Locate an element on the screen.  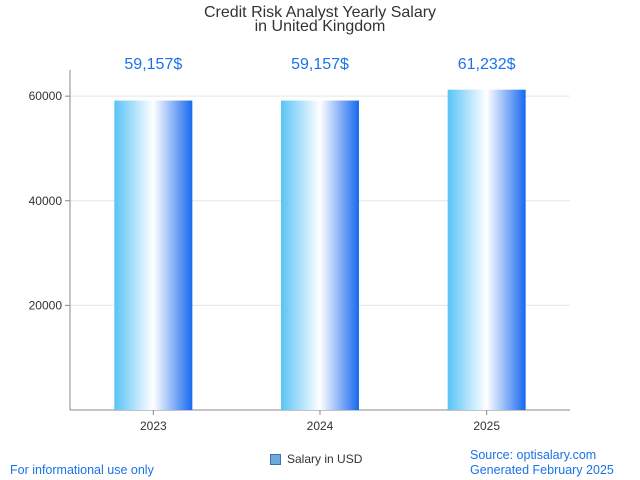
y-tick-label: 20000 is located at coordinates (46, 305).